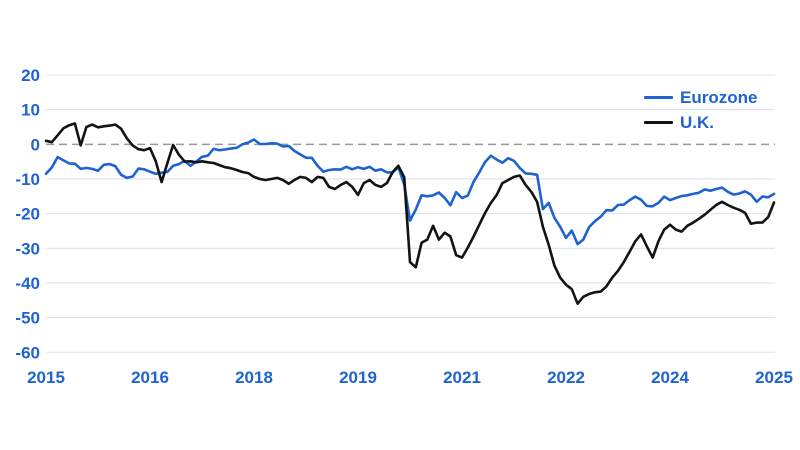  What do you see at coordinates (30, 75) in the screenshot?
I see `y-axis-label: 20` at bounding box center [30, 75].